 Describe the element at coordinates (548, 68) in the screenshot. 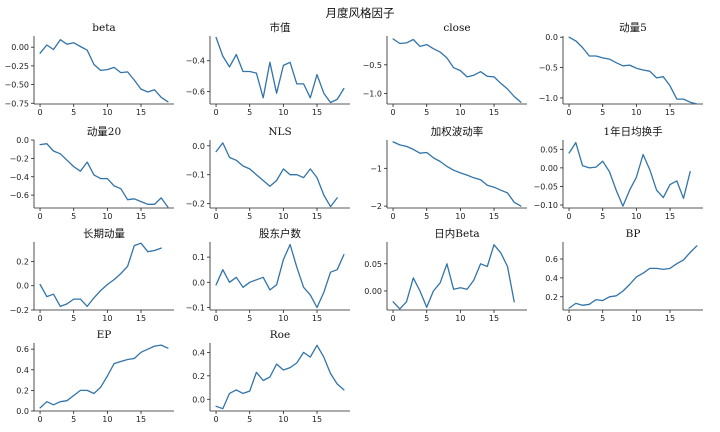

I see `y-tick-label: −0.5` at that location.